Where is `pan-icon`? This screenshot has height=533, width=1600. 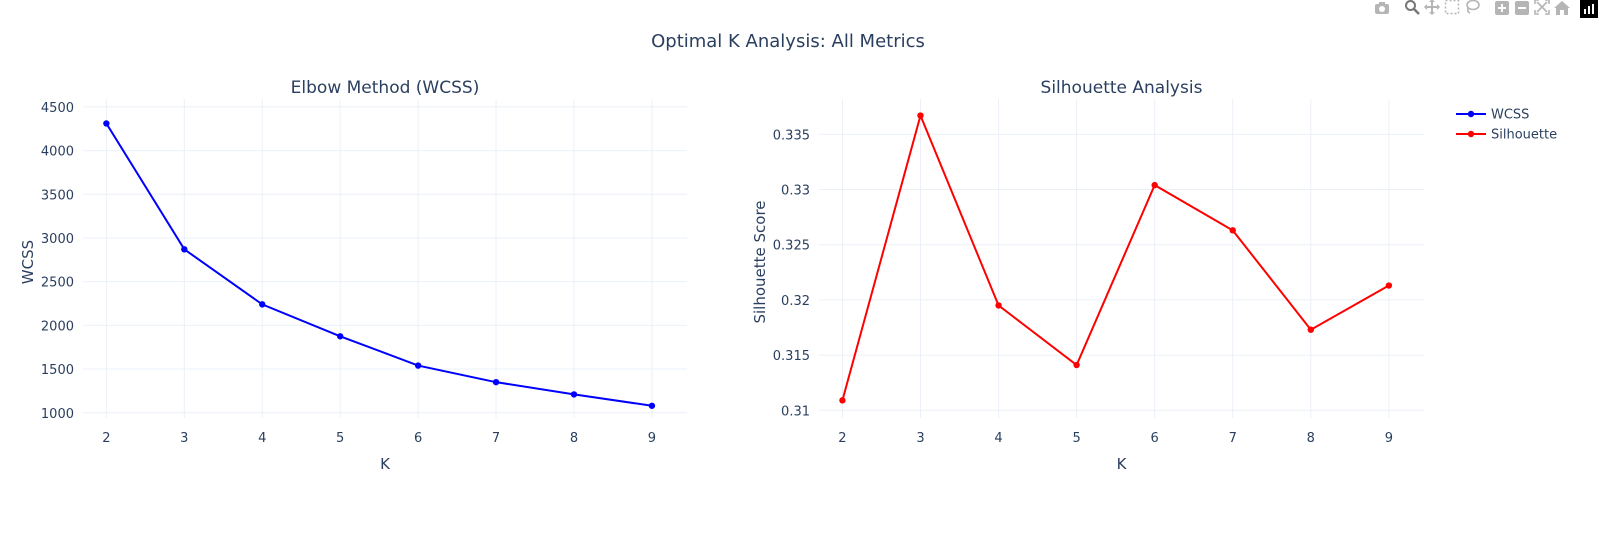
pan-icon is located at coordinates (1432, 9).